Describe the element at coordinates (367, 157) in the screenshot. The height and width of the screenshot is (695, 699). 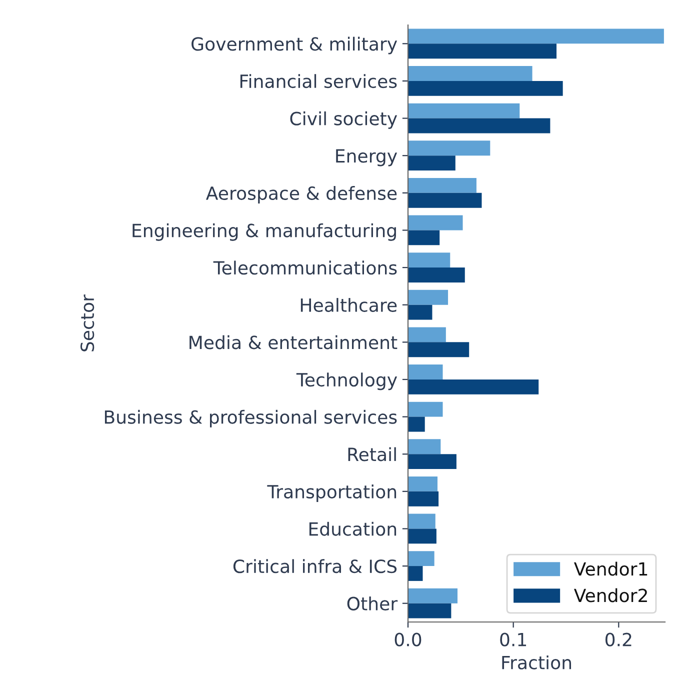
I see `y-tick-label: Energy` at that location.